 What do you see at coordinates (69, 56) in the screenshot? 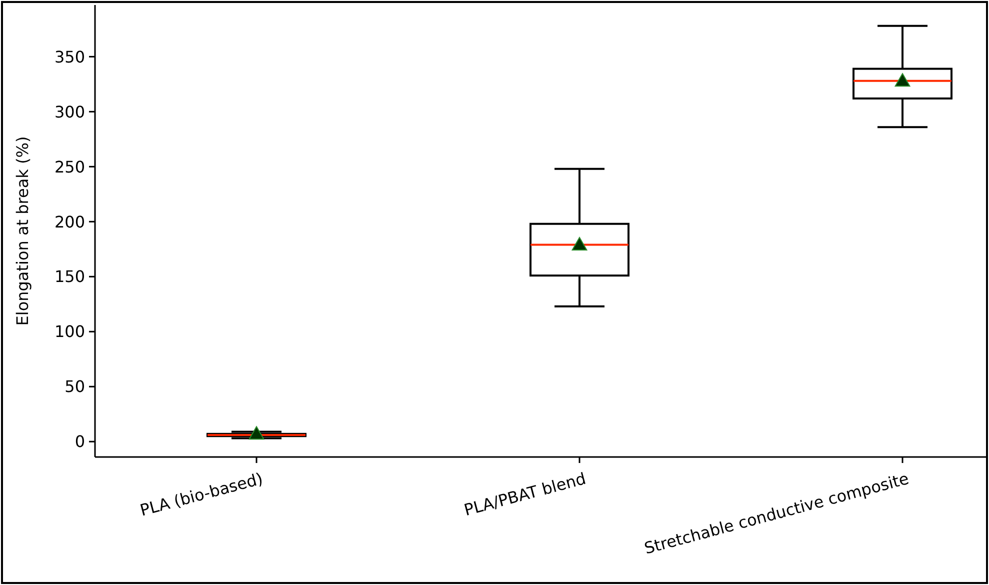
I see `y-tick-label: 350` at bounding box center [69, 56].